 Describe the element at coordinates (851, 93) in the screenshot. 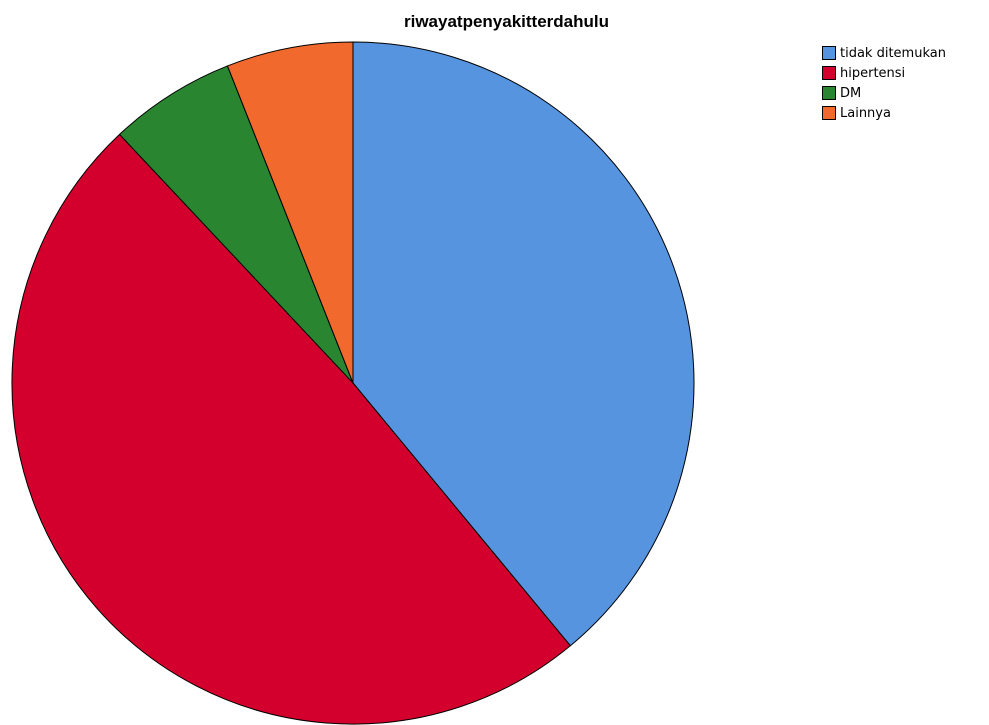

I see `legend-label: DM` at that location.